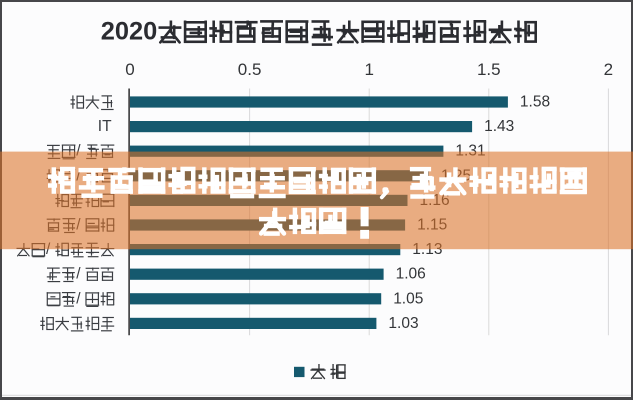  What do you see at coordinates (608, 69) in the screenshot?
I see `svg-text: 2` at bounding box center [608, 69].